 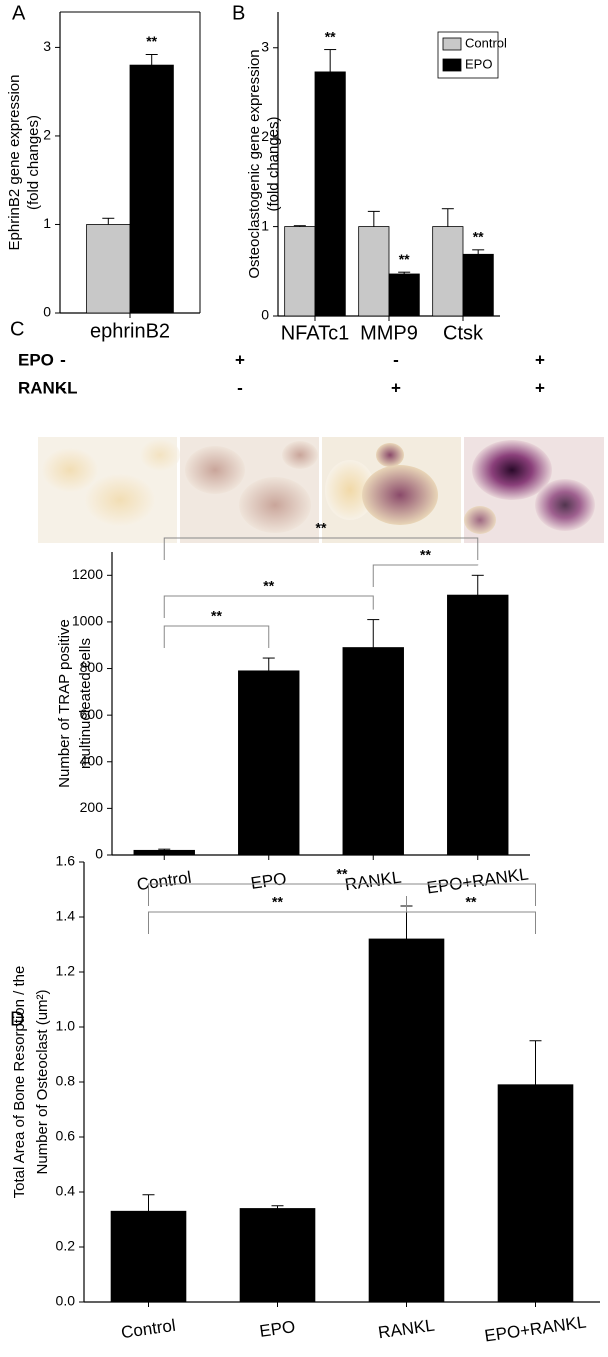 What do you see at coordinates (92, 807) in the screenshot?
I see `y-tick-label: 200` at bounding box center [92, 807].